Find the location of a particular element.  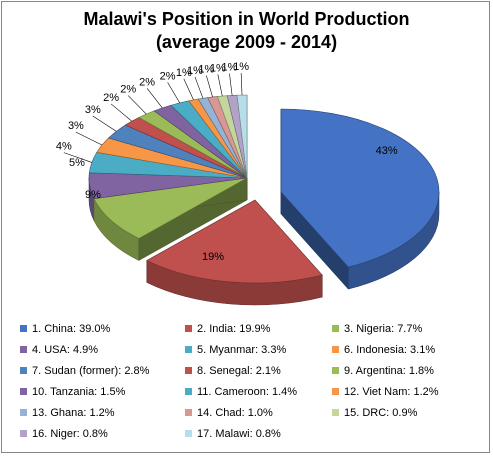

legend-label: 3. Nigeria: 7.7% is located at coordinates (383, 329).